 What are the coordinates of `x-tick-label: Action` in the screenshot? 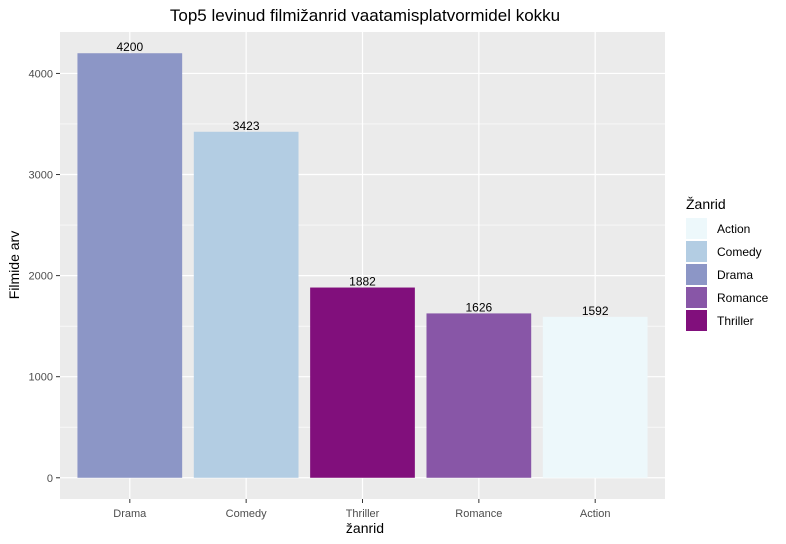 It's located at (595, 514).